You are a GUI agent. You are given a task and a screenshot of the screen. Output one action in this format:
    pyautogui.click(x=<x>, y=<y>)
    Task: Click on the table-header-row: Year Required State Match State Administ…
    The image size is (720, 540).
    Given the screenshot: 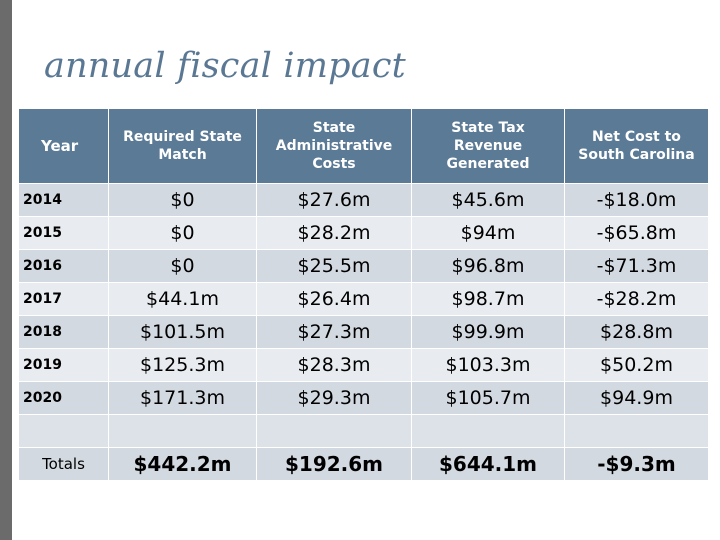 What is the action you would take?
    pyautogui.click(x=363, y=146)
    